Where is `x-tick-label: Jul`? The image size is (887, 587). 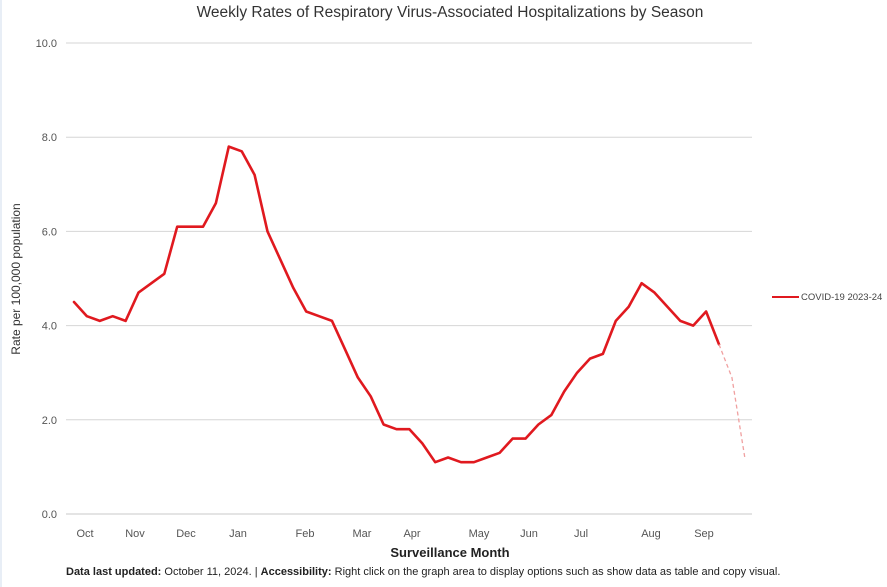 x-tick-label: Jul is located at coordinates (581, 534).